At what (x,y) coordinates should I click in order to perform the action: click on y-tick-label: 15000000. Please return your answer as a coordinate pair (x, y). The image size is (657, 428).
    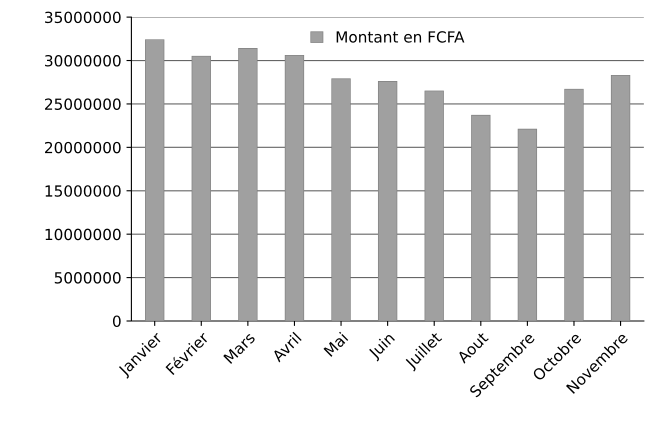
    Looking at the image, I should click on (83, 191).